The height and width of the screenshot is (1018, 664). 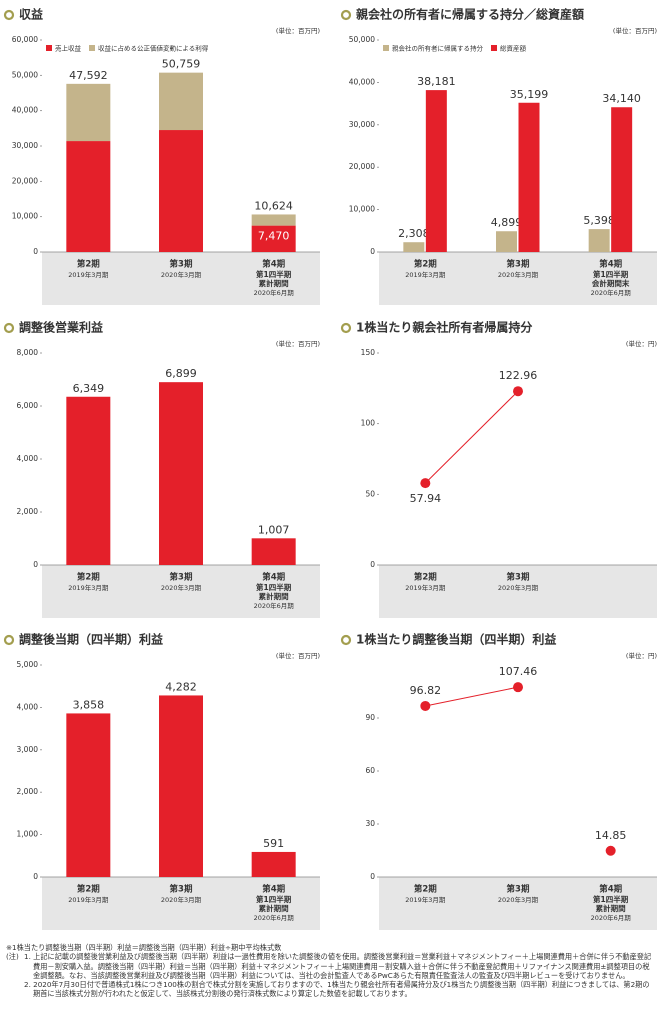 What do you see at coordinates (641, 343) in the screenshot?
I see `unit-label: (単位：円)` at bounding box center [641, 343].